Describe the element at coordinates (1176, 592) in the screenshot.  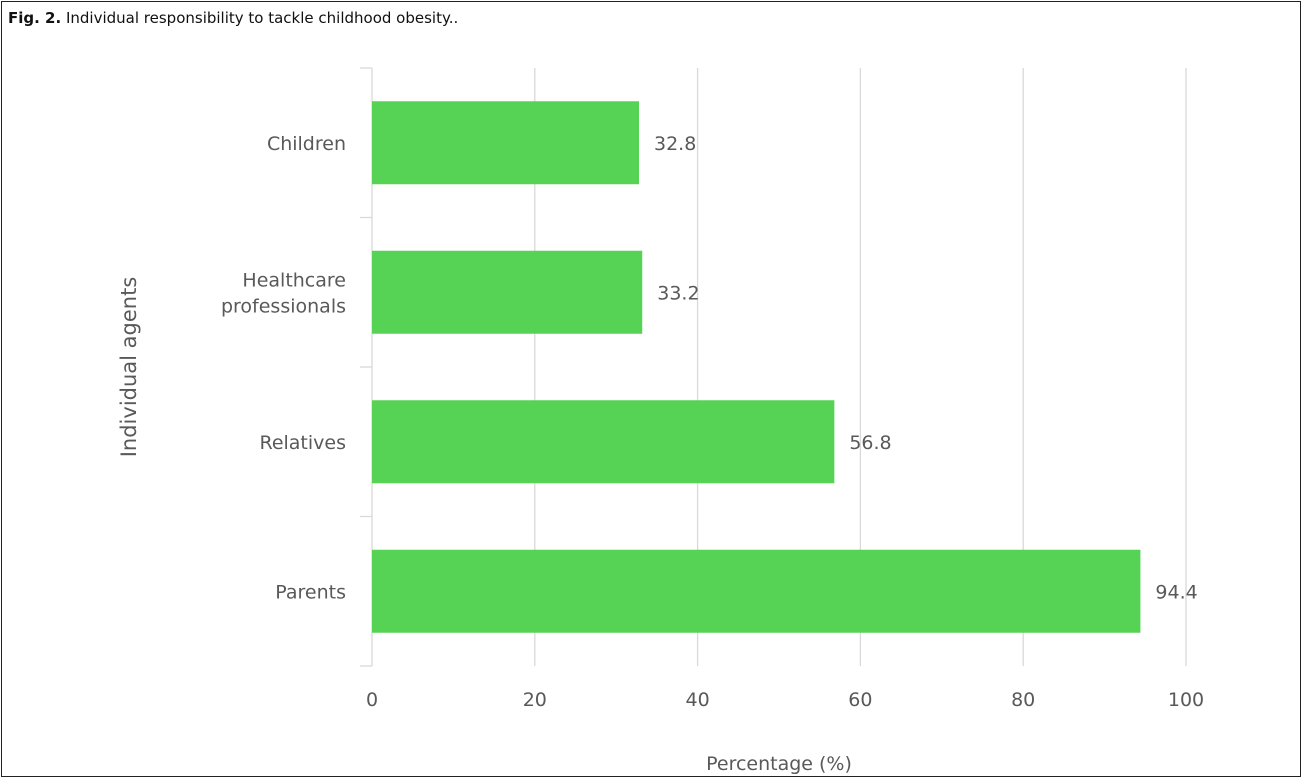
I see `data-label: 94.4` at that location.